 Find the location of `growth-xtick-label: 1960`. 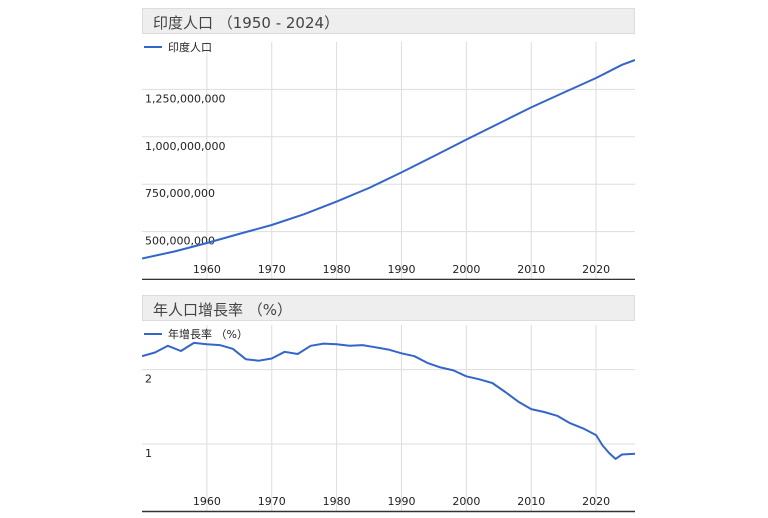

growth-xtick-label: 1960 is located at coordinates (207, 501).